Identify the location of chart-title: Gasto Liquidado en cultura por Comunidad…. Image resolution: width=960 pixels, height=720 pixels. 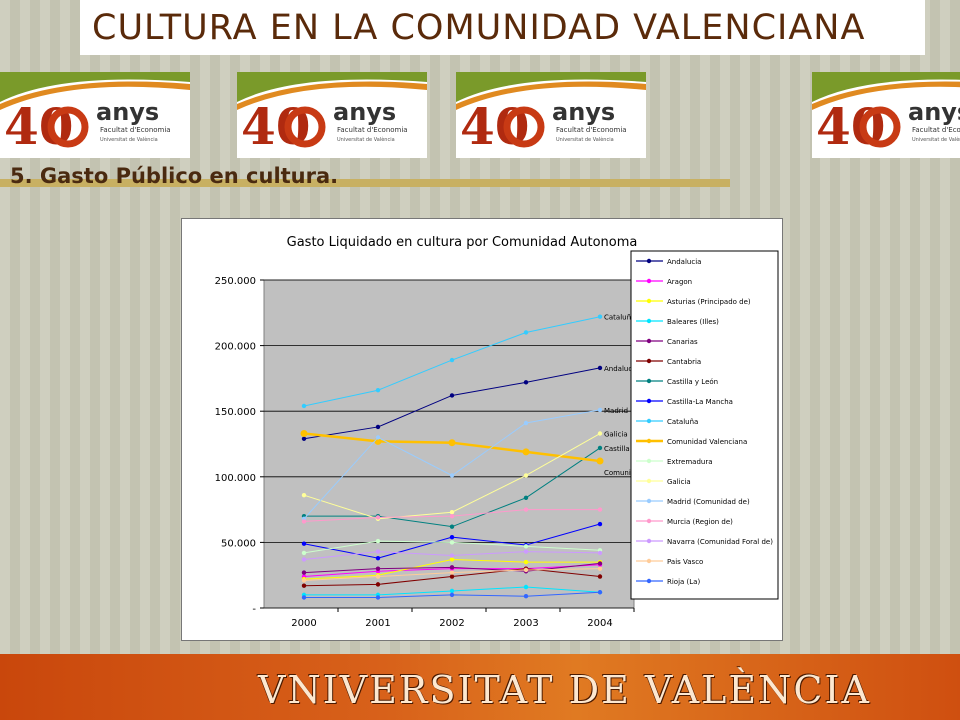
(462, 242).